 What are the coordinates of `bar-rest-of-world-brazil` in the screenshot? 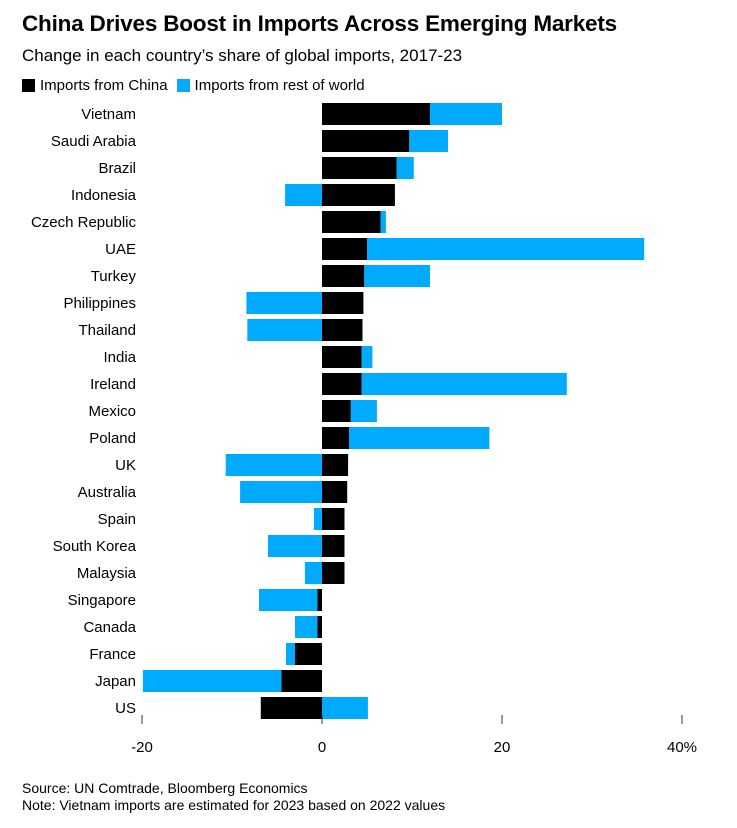 It's located at (405, 168).